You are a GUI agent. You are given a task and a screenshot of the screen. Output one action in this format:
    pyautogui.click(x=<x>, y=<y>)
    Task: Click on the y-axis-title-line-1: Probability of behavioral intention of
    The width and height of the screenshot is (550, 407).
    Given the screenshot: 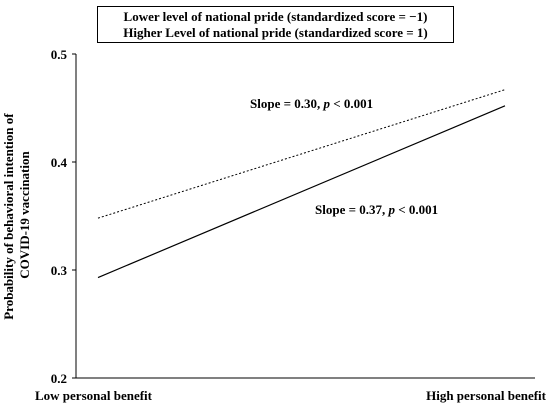 What is the action you would take?
    pyautogui.click(x=8, y=216)
    